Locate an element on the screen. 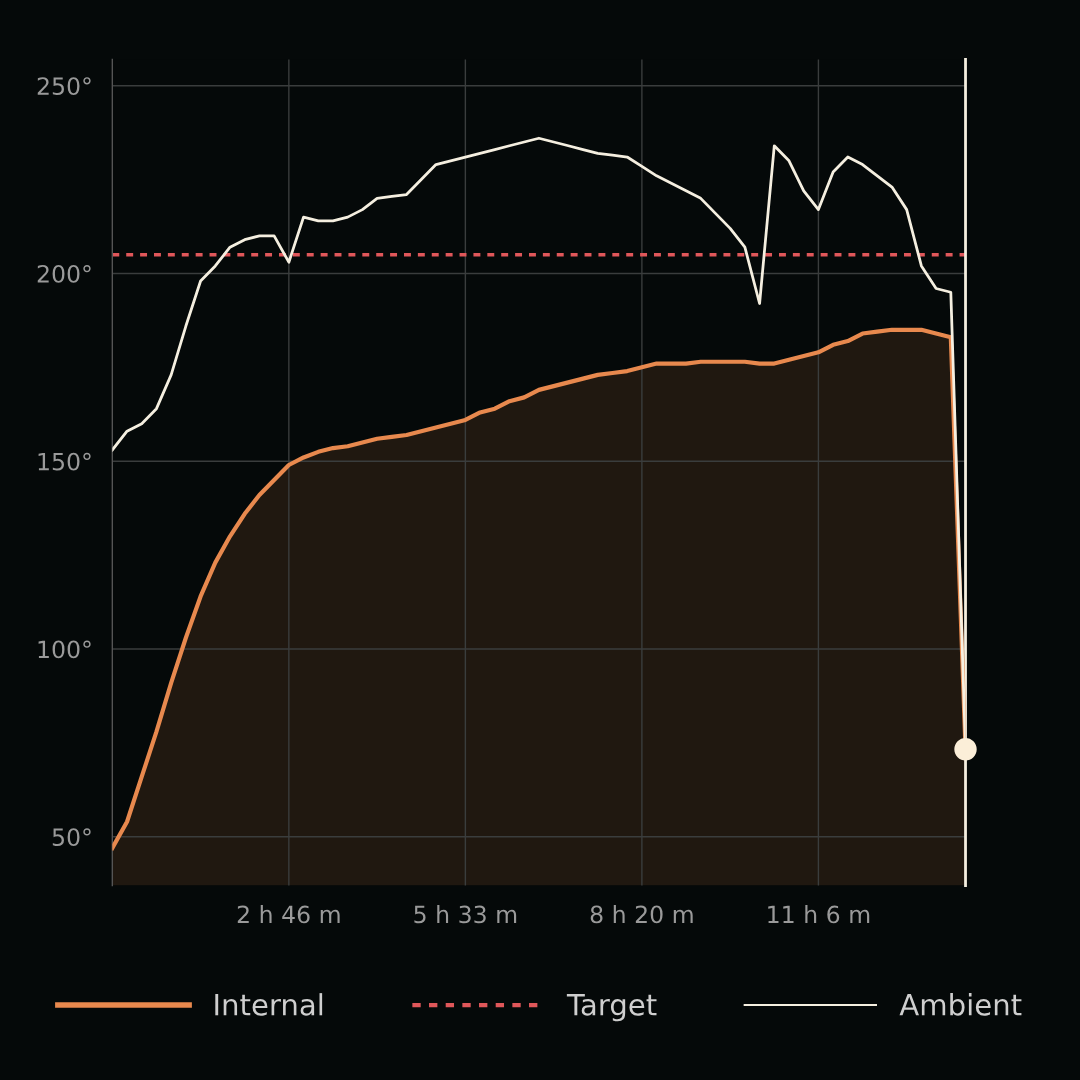  x-tick-label: 5 h 33 m is located at coordinates (465, 914).